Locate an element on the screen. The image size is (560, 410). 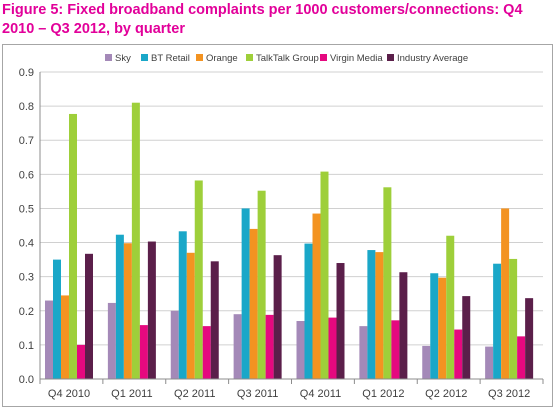
y-tick-label: 0.7 is located at coordinates (26, 141).